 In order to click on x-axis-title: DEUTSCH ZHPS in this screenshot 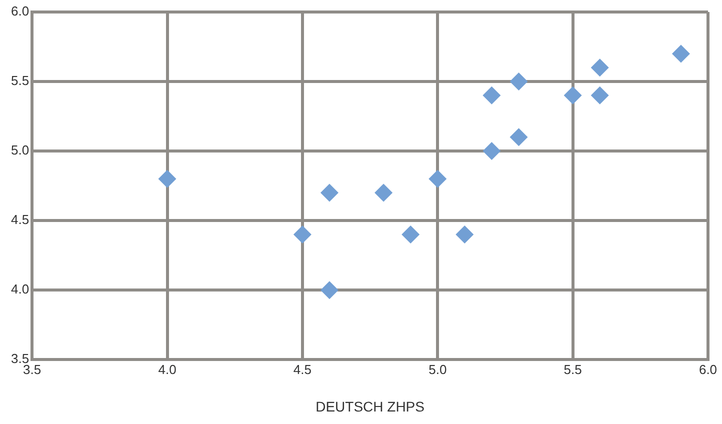, I will do `click(370, 406)`.